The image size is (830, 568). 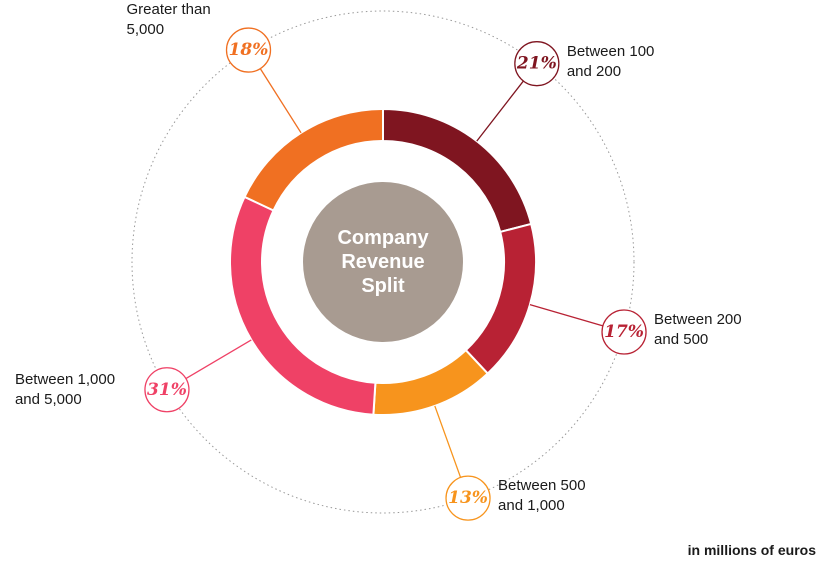 I want to click on percent-label: 21%, so click(x=536, y=64).